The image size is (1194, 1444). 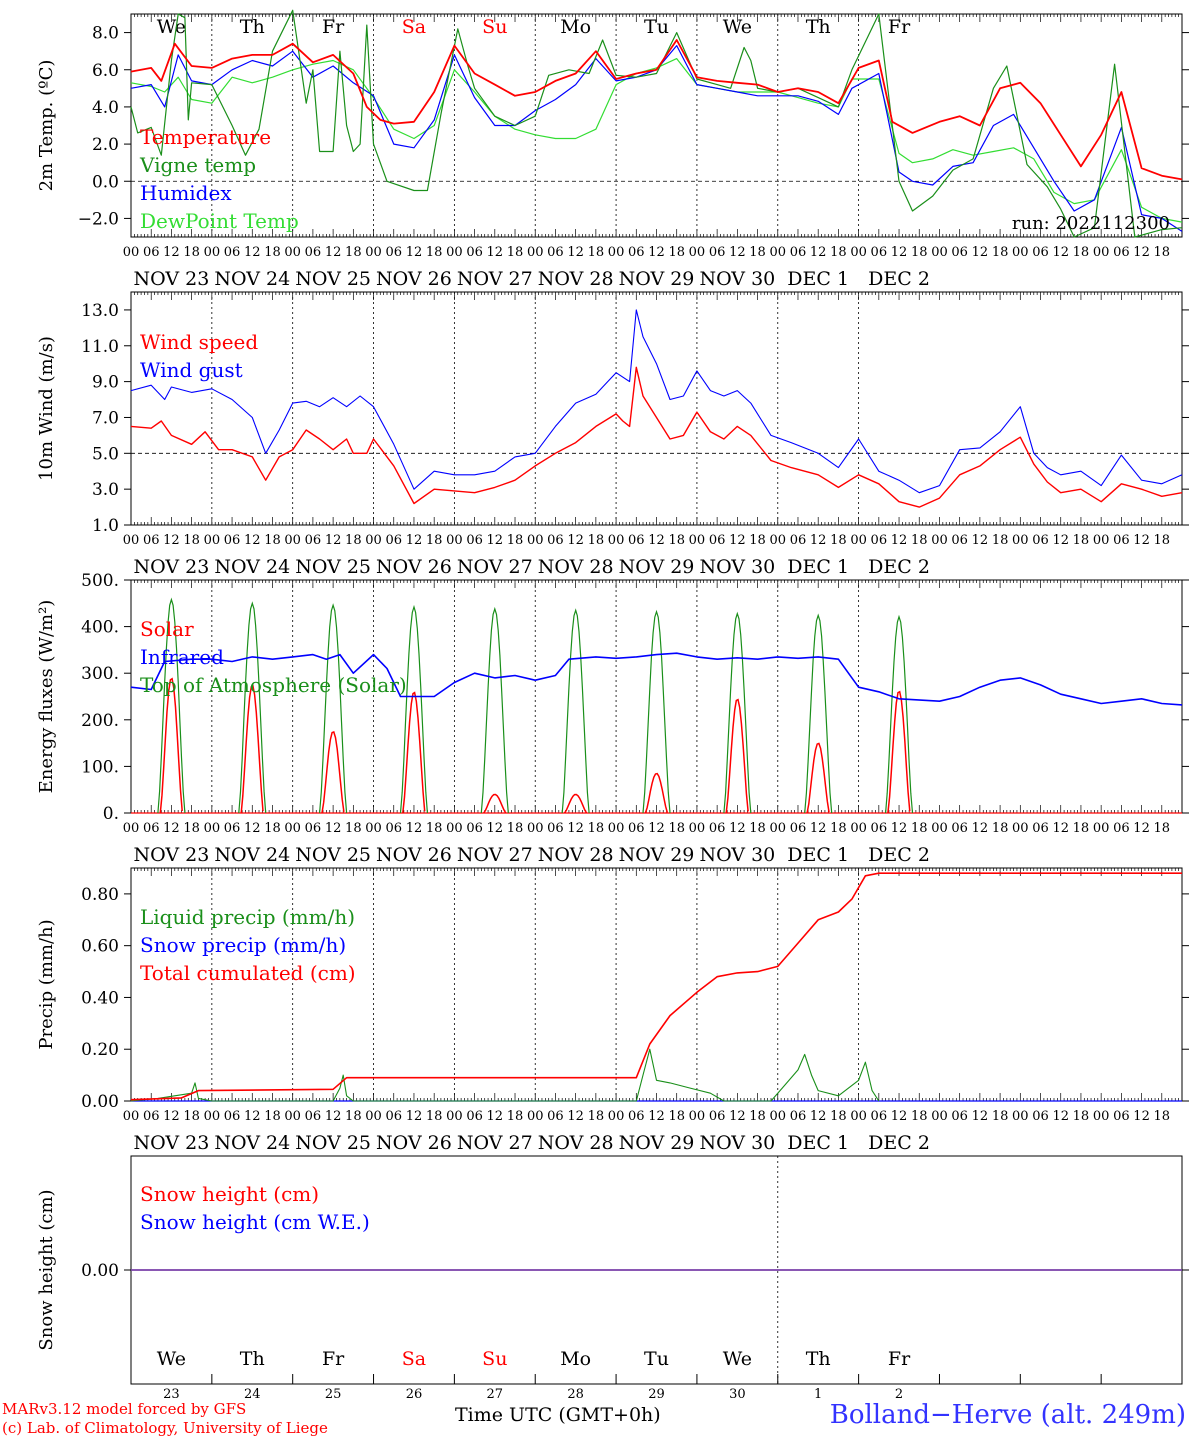 I want to click on date-label: NOV 24, so click(x=252, y=1143).